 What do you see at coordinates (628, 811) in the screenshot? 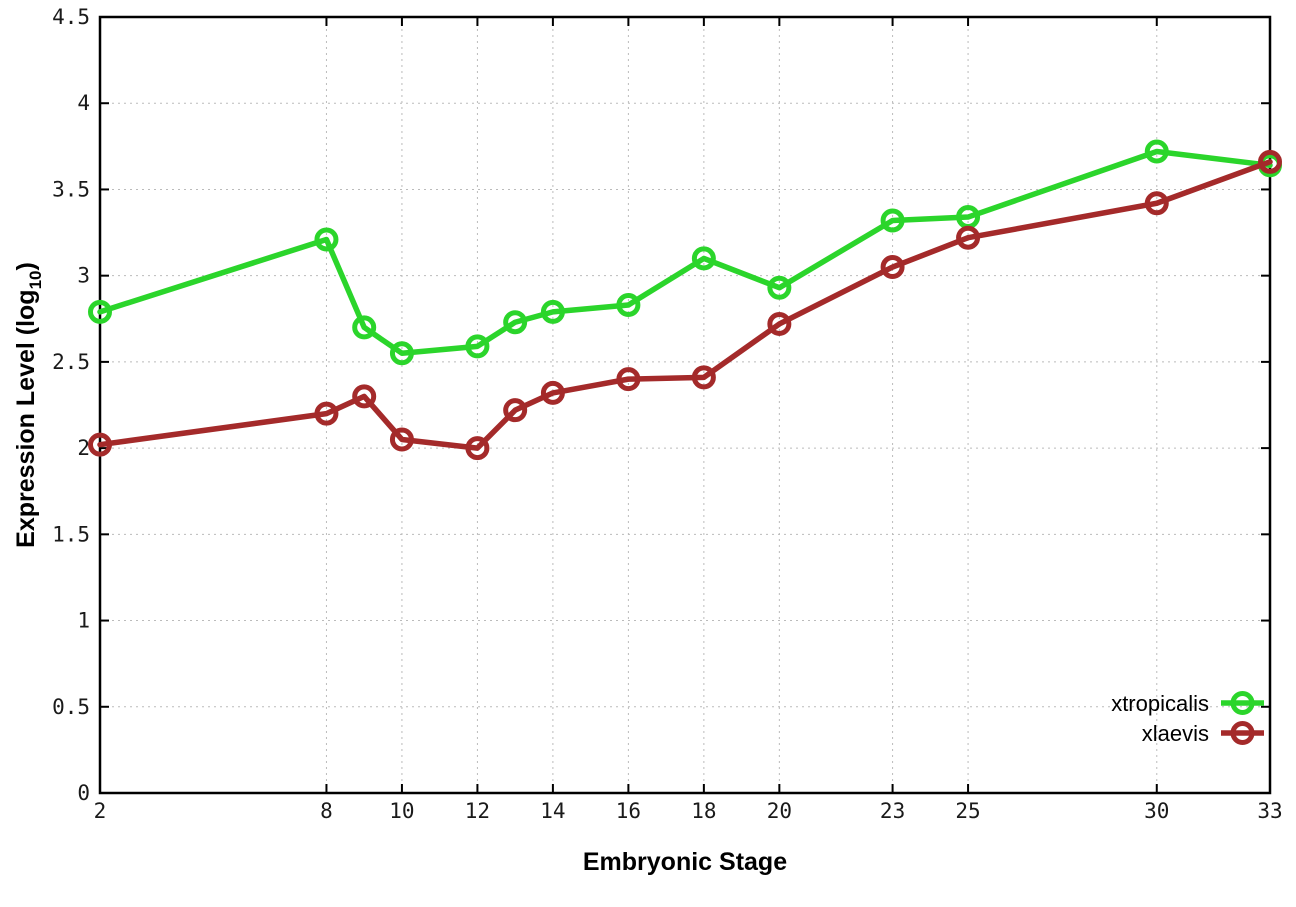
I see `x-tick-label: 16` at bounding box center [628, 811].